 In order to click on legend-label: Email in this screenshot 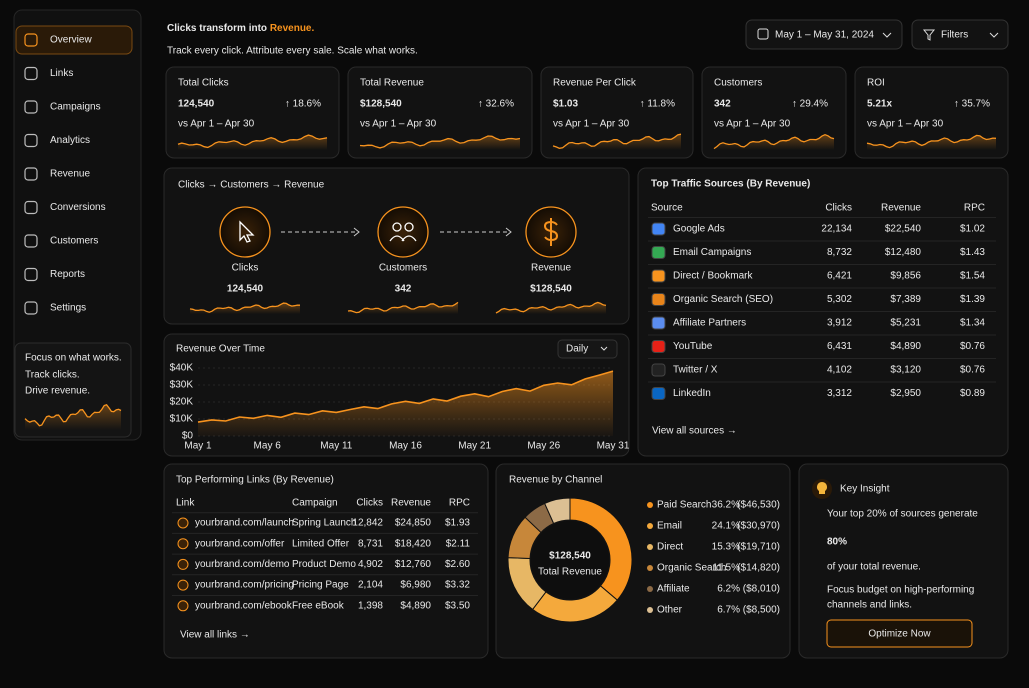, I will do `click(669, 526)`.